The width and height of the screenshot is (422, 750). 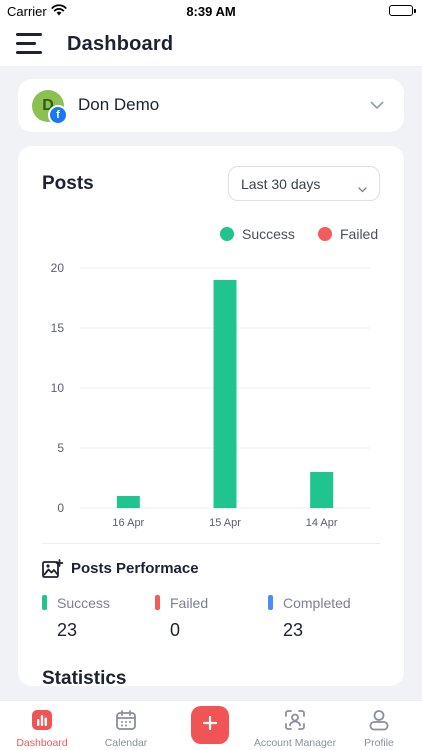 I want to click on hamburger-menu-icon, so click(x=29, y=43).